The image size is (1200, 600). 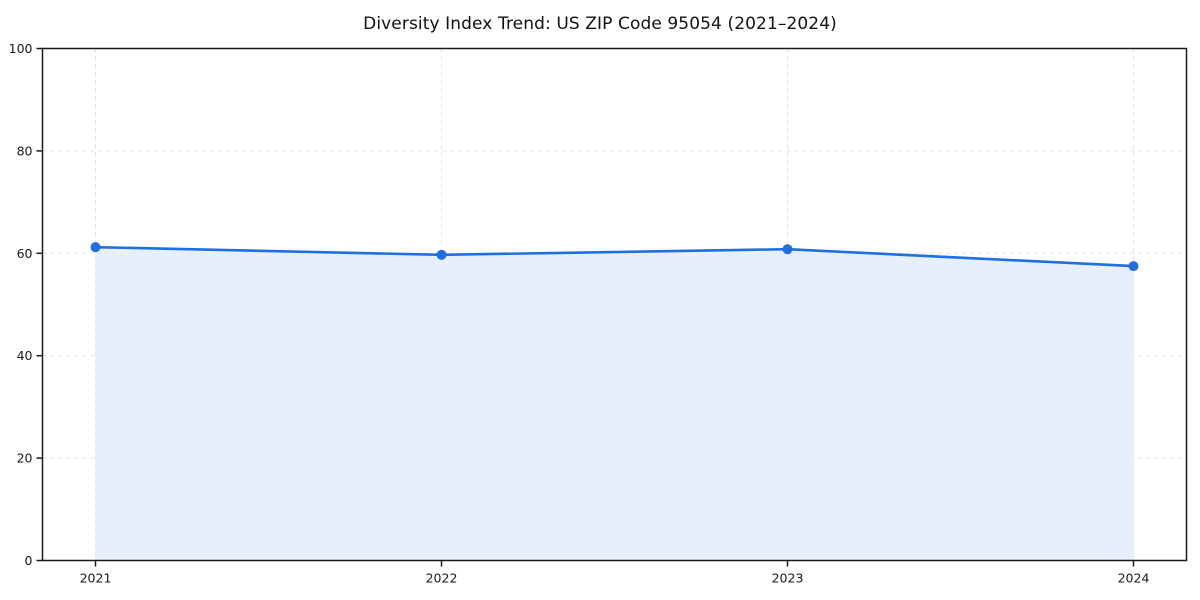 I want to click on y-axis-tick-label: 80, so click(x=25, y=150).